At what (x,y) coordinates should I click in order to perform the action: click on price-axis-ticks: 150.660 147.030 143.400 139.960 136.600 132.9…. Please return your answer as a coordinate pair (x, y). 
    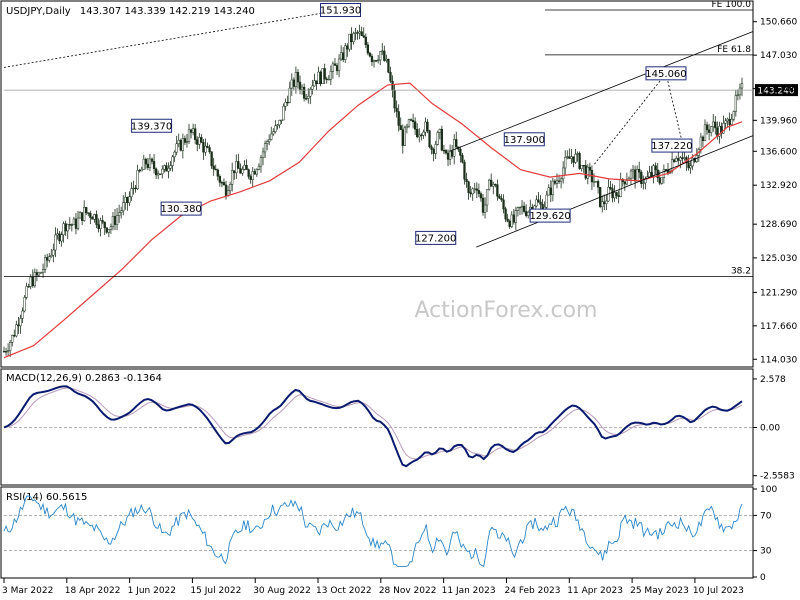
    Looking at the image, I should click on (775, 191).